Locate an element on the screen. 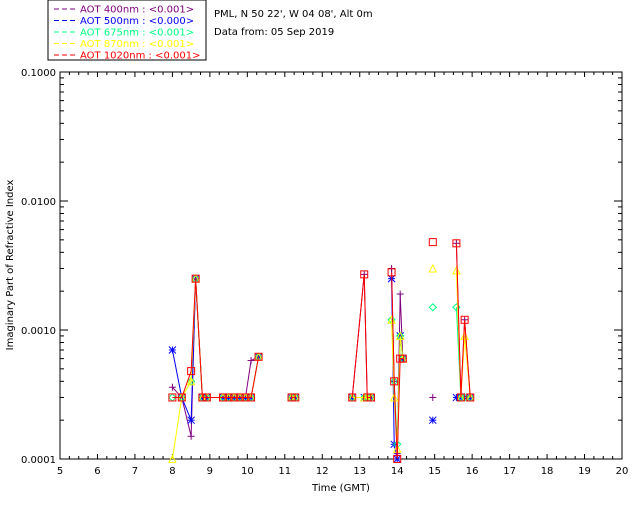 Image resolution: width=640 pixels, height=512 pixels. site-info: PML, N 50 22', W 04 08', Alt 0m is located at coordinates (293, 14).